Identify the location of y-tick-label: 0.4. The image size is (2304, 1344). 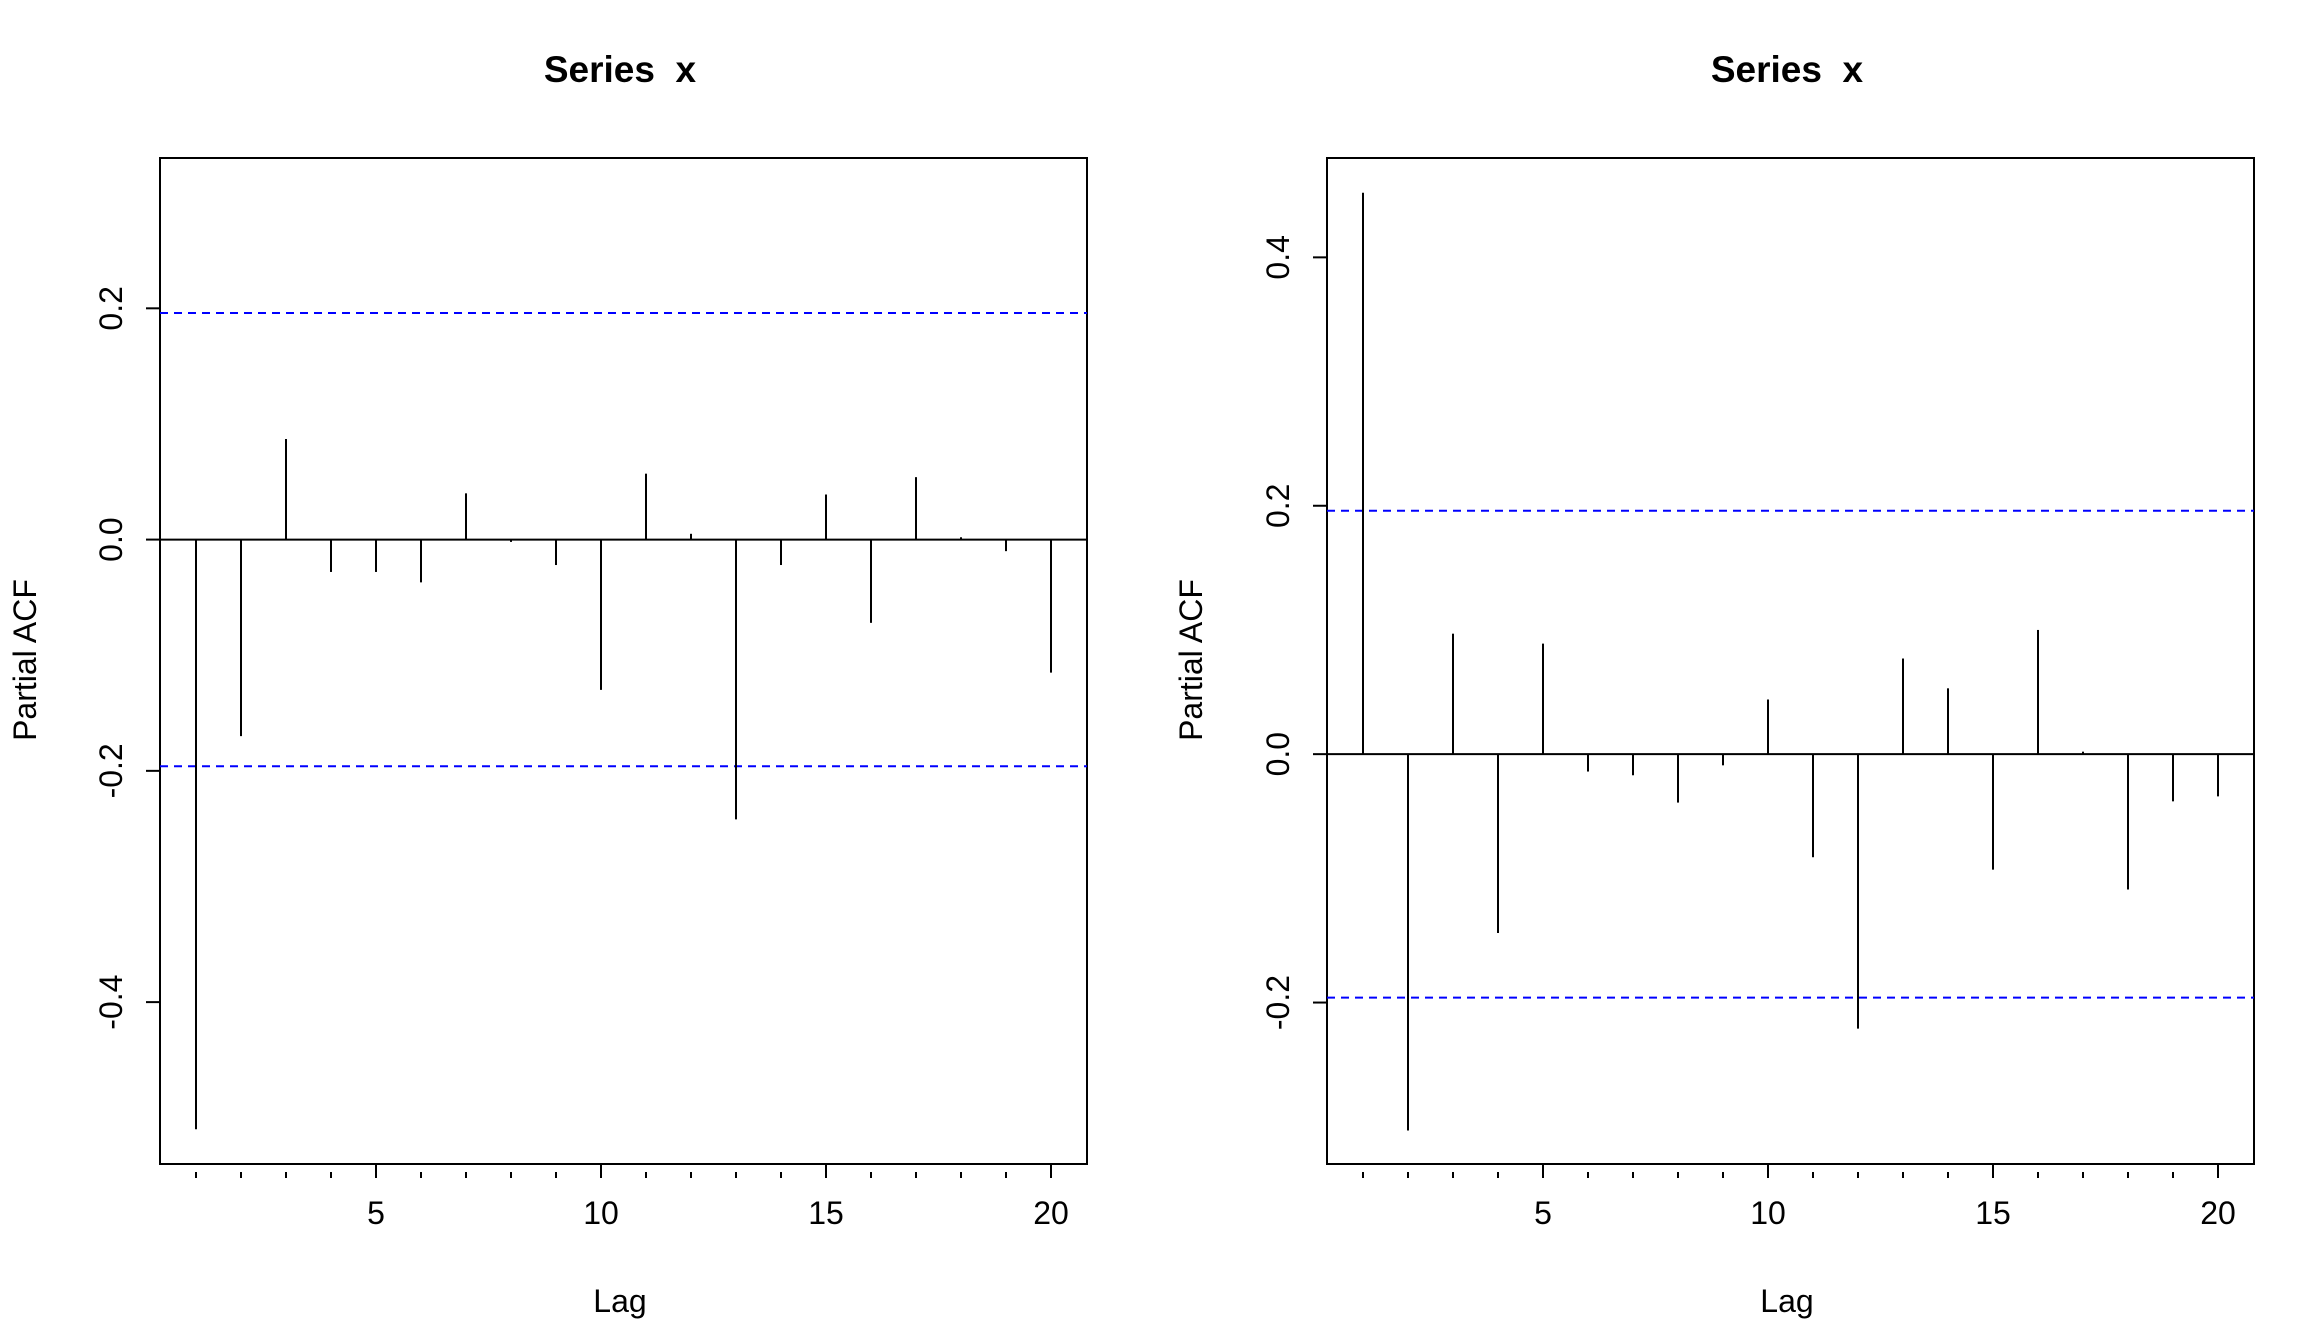
(1278, 257).